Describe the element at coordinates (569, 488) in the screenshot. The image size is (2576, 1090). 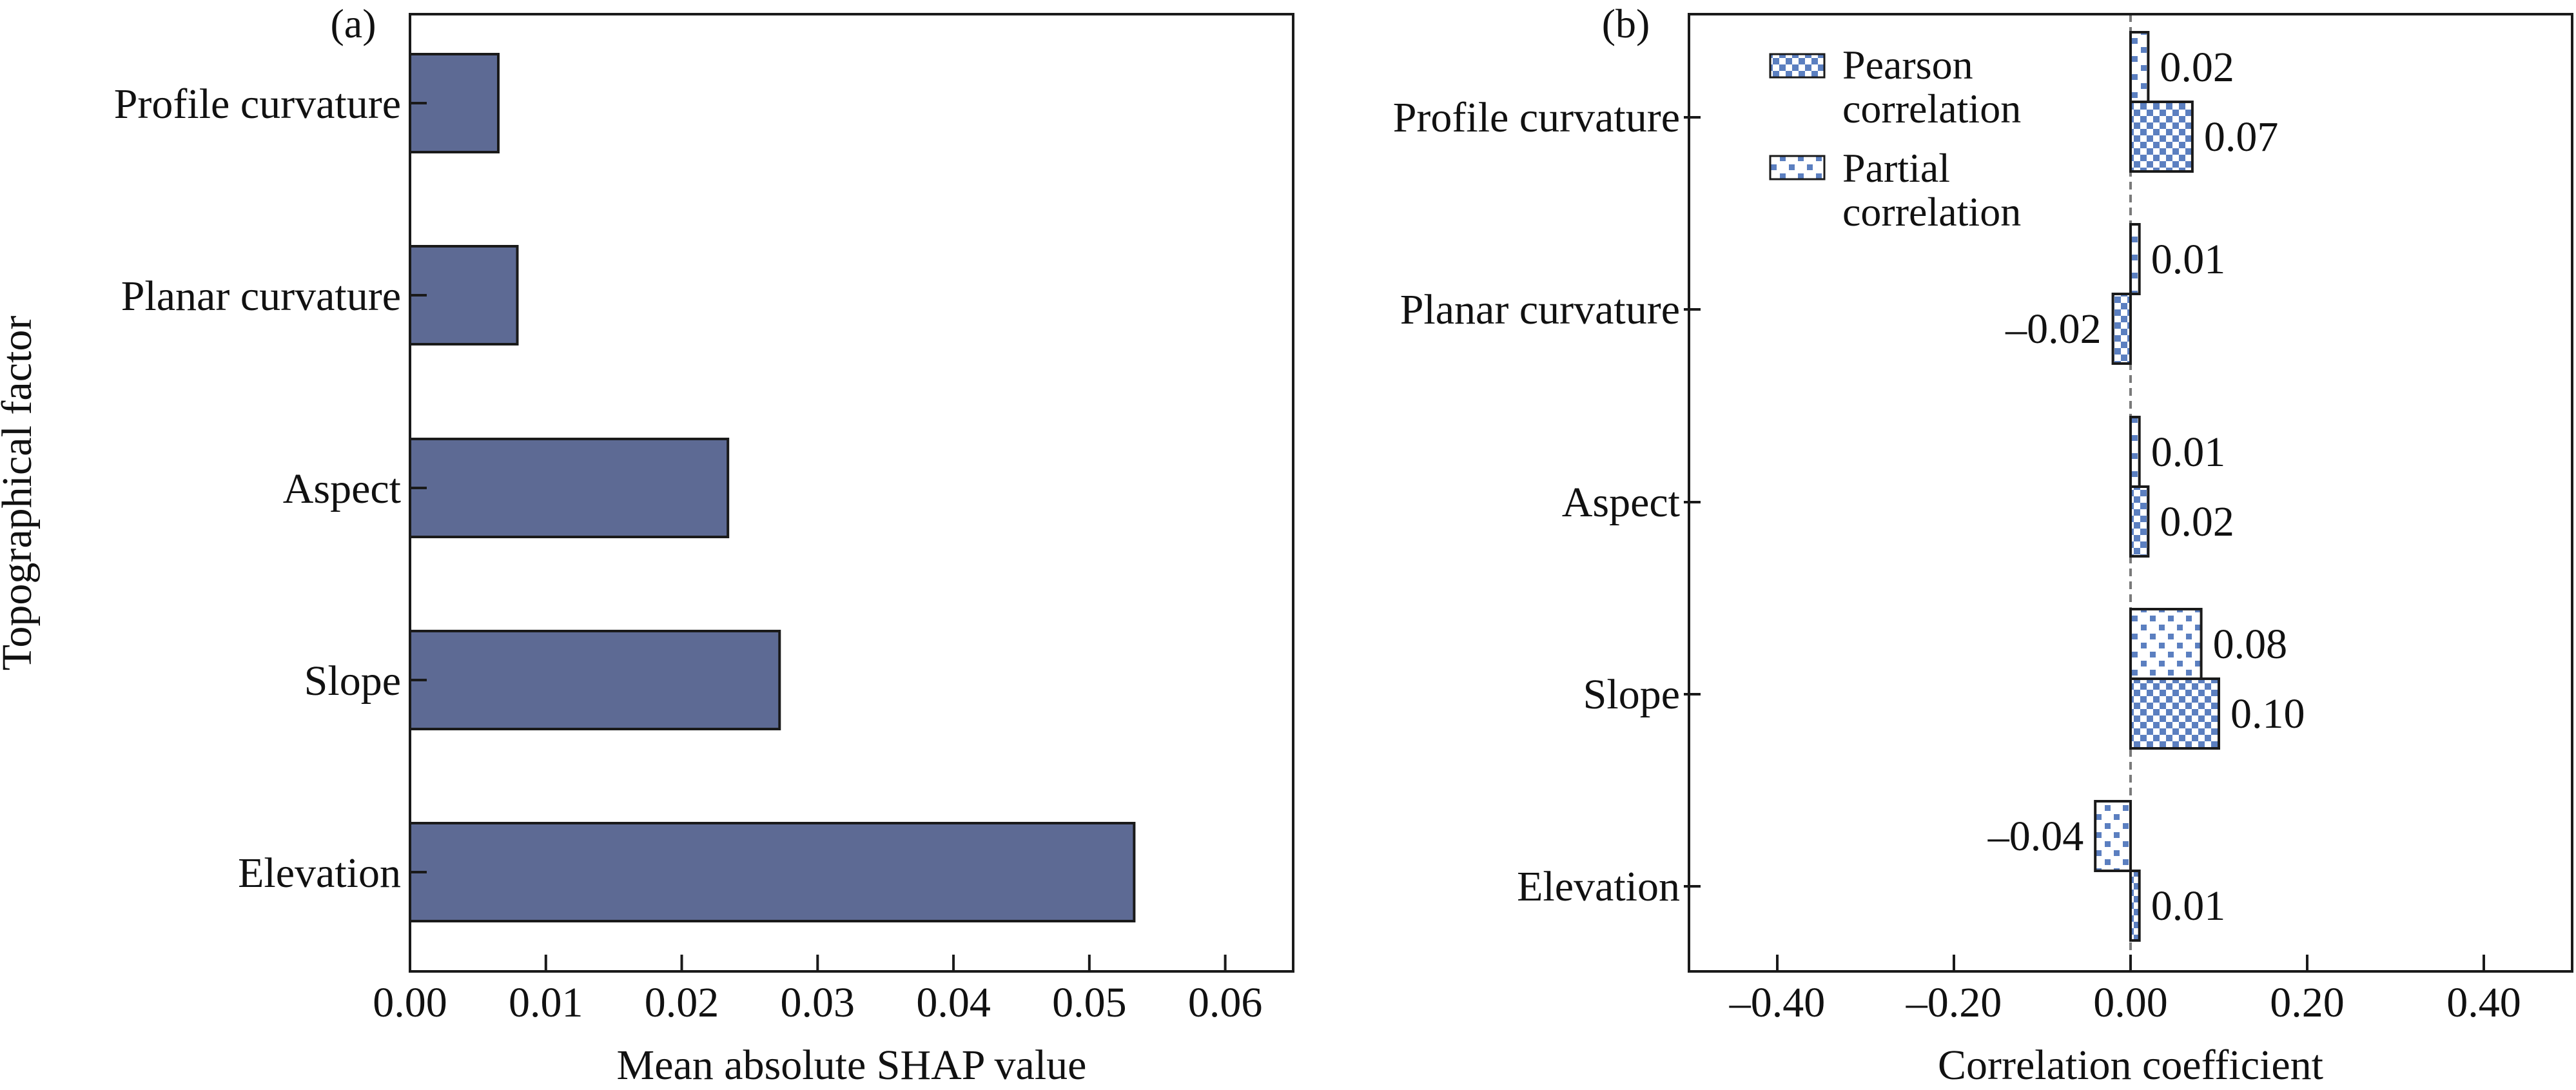
I see `bar-aspect` at that location.